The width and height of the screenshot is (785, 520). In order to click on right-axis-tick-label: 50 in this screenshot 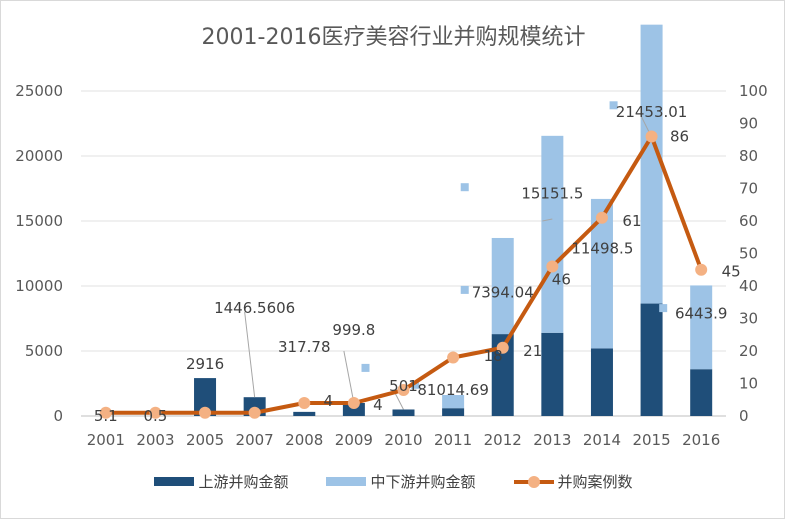, I will do `click(748, 254)`.